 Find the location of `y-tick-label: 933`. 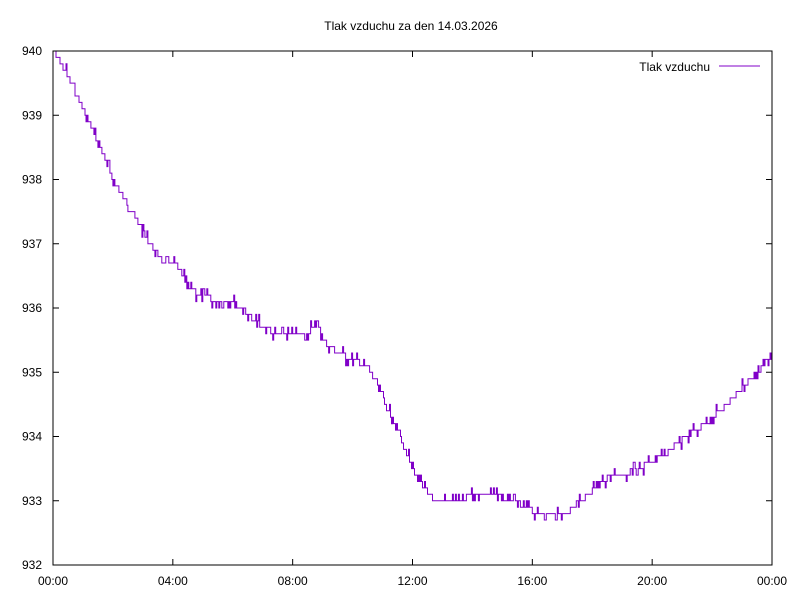

y-tick-label: 933 is located at coordinates (32, 501).